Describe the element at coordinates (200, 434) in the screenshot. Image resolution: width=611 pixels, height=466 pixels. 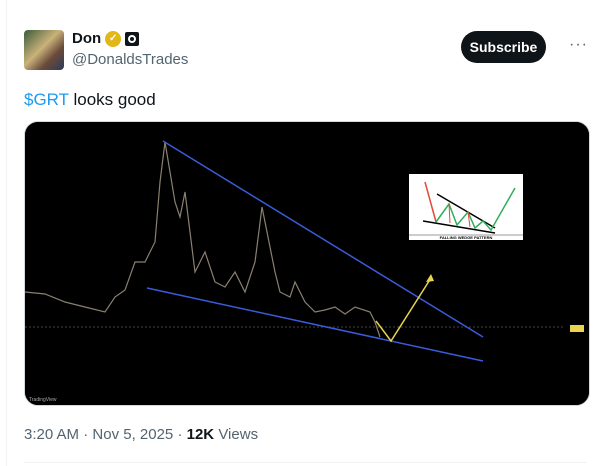
I see `view-count: 12K` at that location.